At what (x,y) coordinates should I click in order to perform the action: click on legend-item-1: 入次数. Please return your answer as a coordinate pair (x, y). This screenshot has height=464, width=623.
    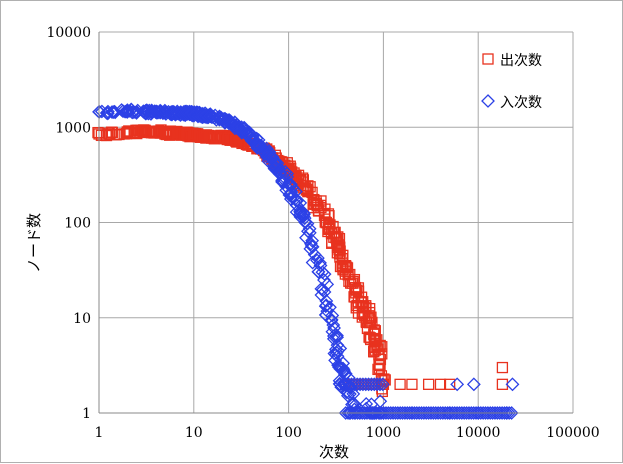
    Looking at the image, I should click on (511, 102).